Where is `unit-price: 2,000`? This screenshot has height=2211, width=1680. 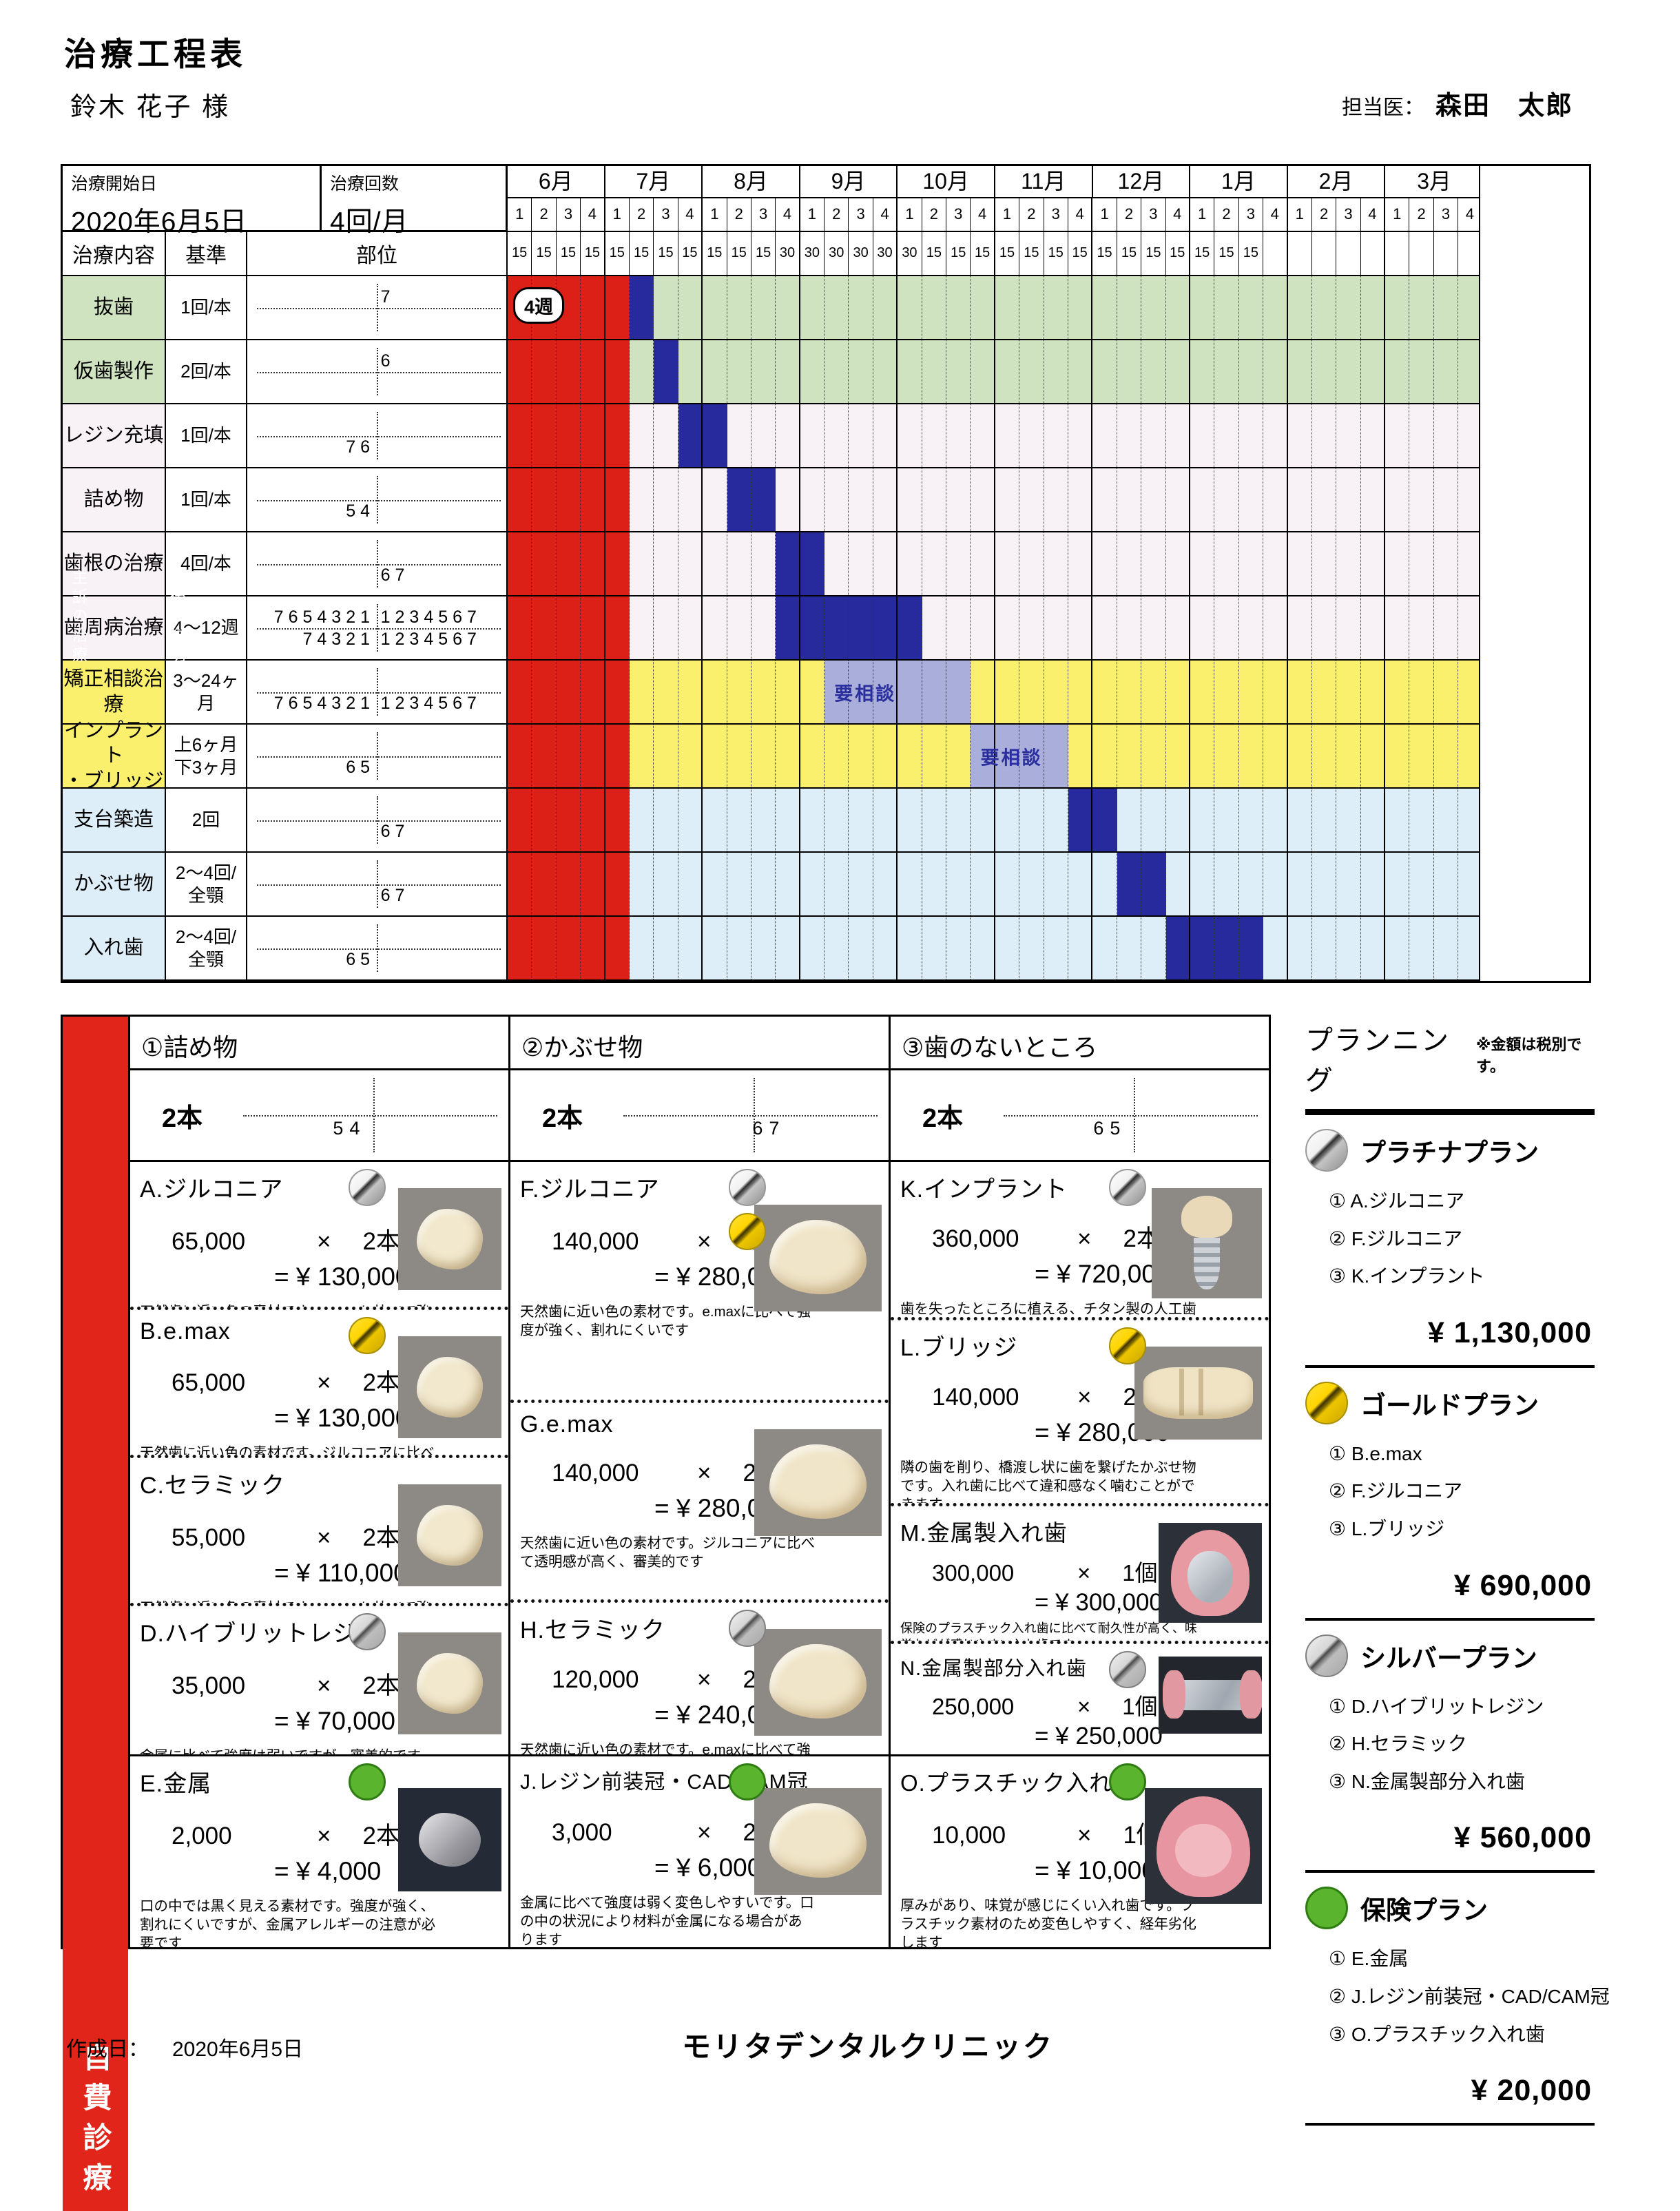 unit-price: 2,000 is located at coordinates (202, 1836).